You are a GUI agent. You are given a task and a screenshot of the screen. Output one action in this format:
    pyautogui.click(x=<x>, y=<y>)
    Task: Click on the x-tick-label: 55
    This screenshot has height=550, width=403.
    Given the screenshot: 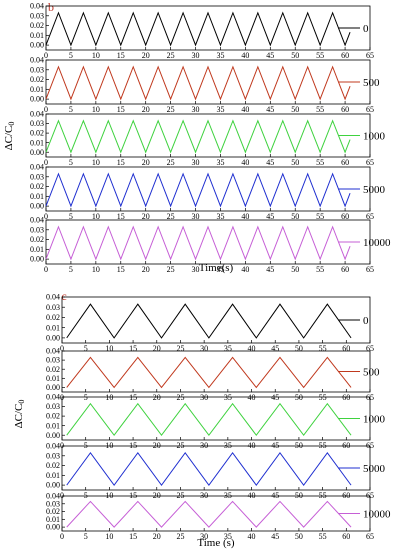 What is the action you would take?
    pyautogui.click(x=320, y=109)
    